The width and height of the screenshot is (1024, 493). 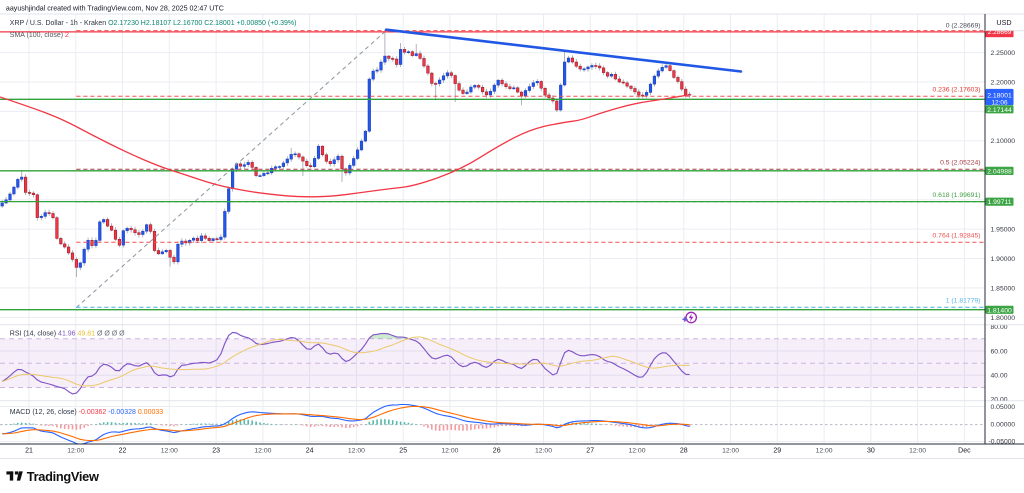 What do you see at coordinates (1003, 288) in the screenshot?
I see `svg-text: 1.85000` at bounding box center [1003, 288].